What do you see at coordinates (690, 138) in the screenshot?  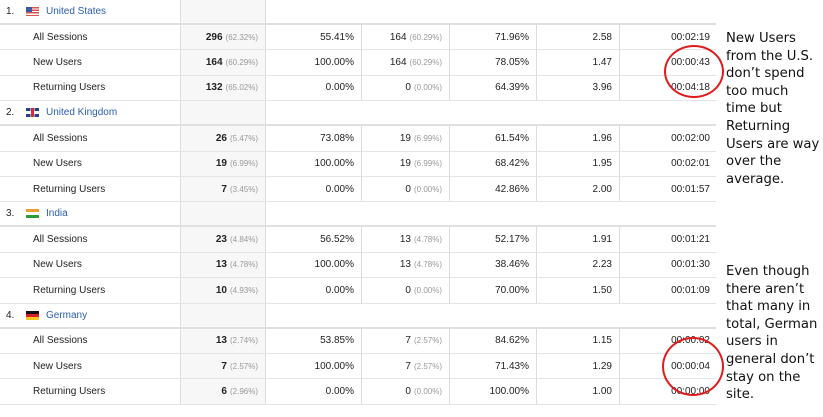 I see `avg-session-duration-cell: 00:02:00` at bounding box center [690, 138].